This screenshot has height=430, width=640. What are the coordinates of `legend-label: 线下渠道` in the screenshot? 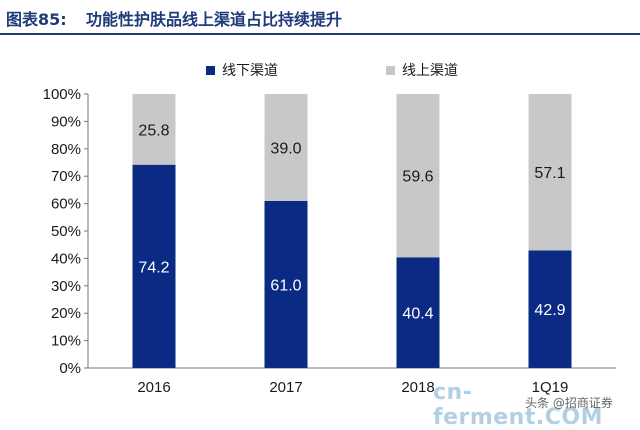 It's located at (250, 70).